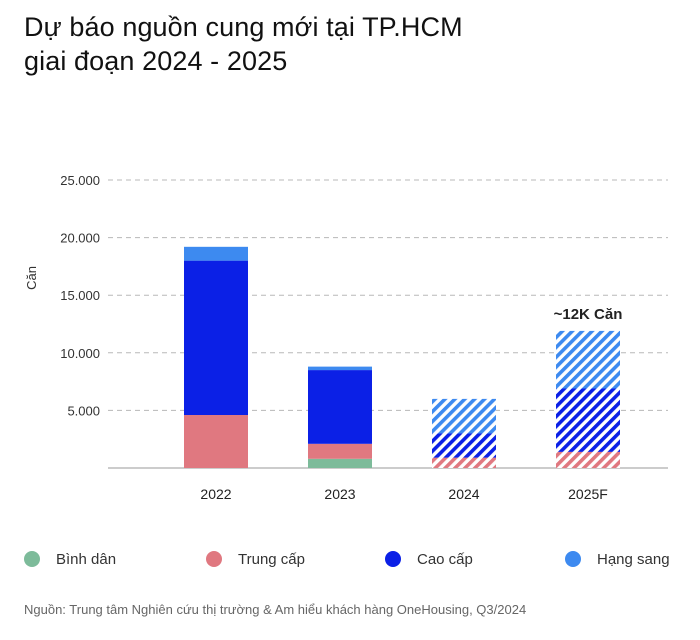 This screenshot has height=640, width=700. I want to click on legend-swatch-trung-cap, so click(214, 559).